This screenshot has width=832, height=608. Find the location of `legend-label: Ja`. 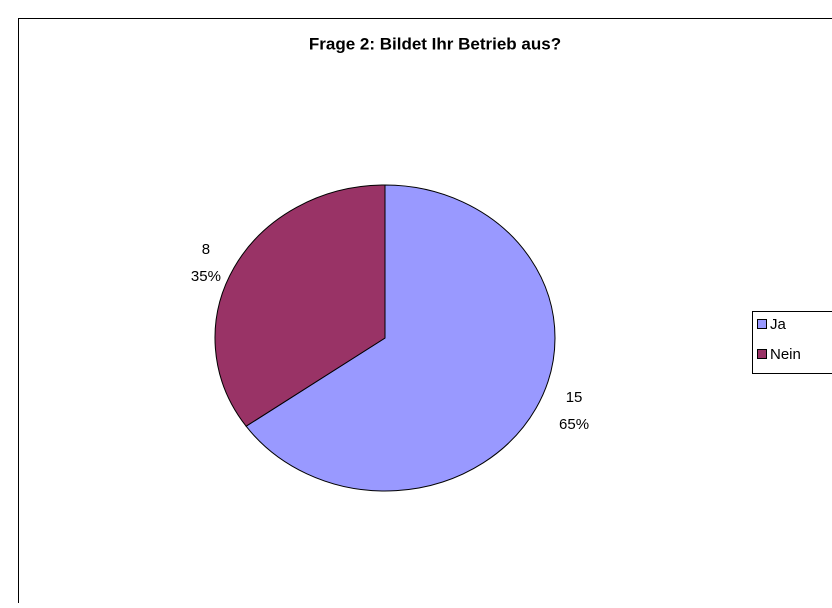

legend-label: Ja is located at coordinates (778, 324).